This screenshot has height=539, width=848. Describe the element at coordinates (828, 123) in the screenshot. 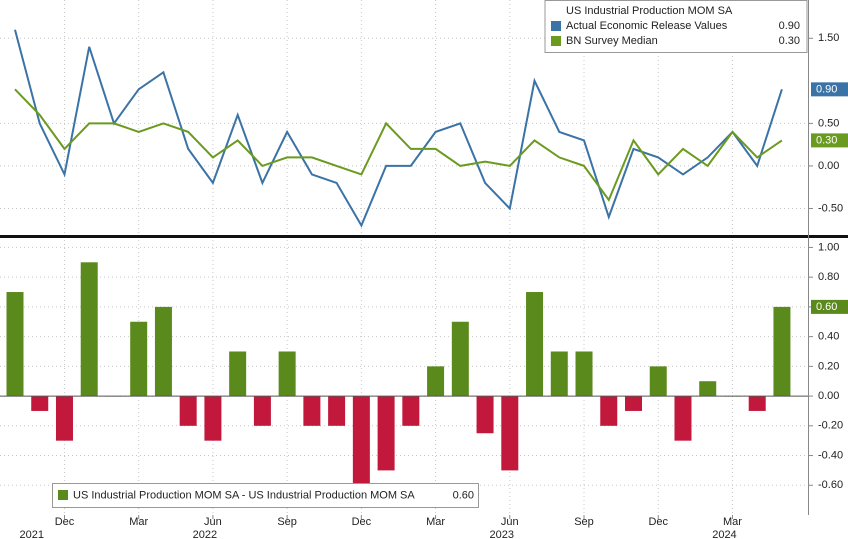

I see `y-tick-label: 0.50` at that location.